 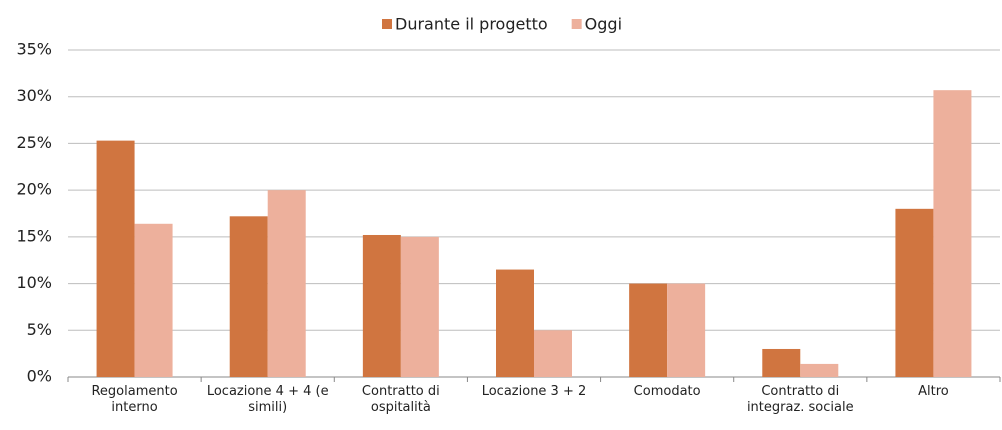 What do you see at coordinates (603, 24) in the screenshot?
I see `legend-label: Oggi` at bounding box center [603, 24].